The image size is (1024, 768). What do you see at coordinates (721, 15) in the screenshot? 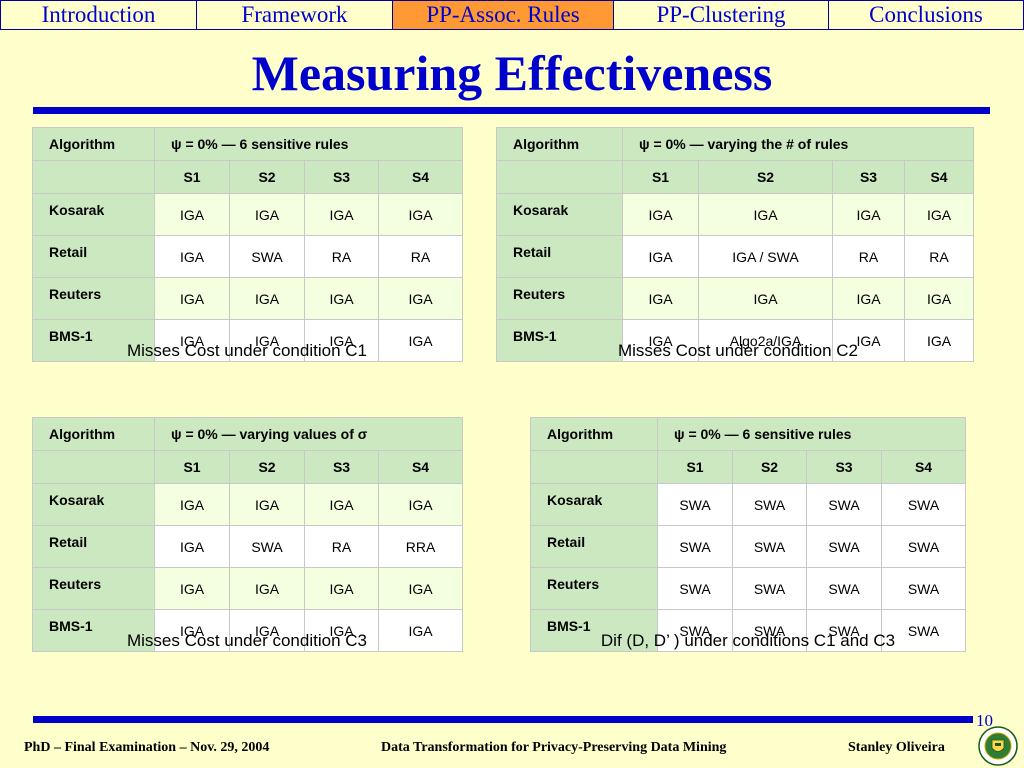
I see `tab-pp-clustering: PP-Clustering` at bounding box center [721, 15].